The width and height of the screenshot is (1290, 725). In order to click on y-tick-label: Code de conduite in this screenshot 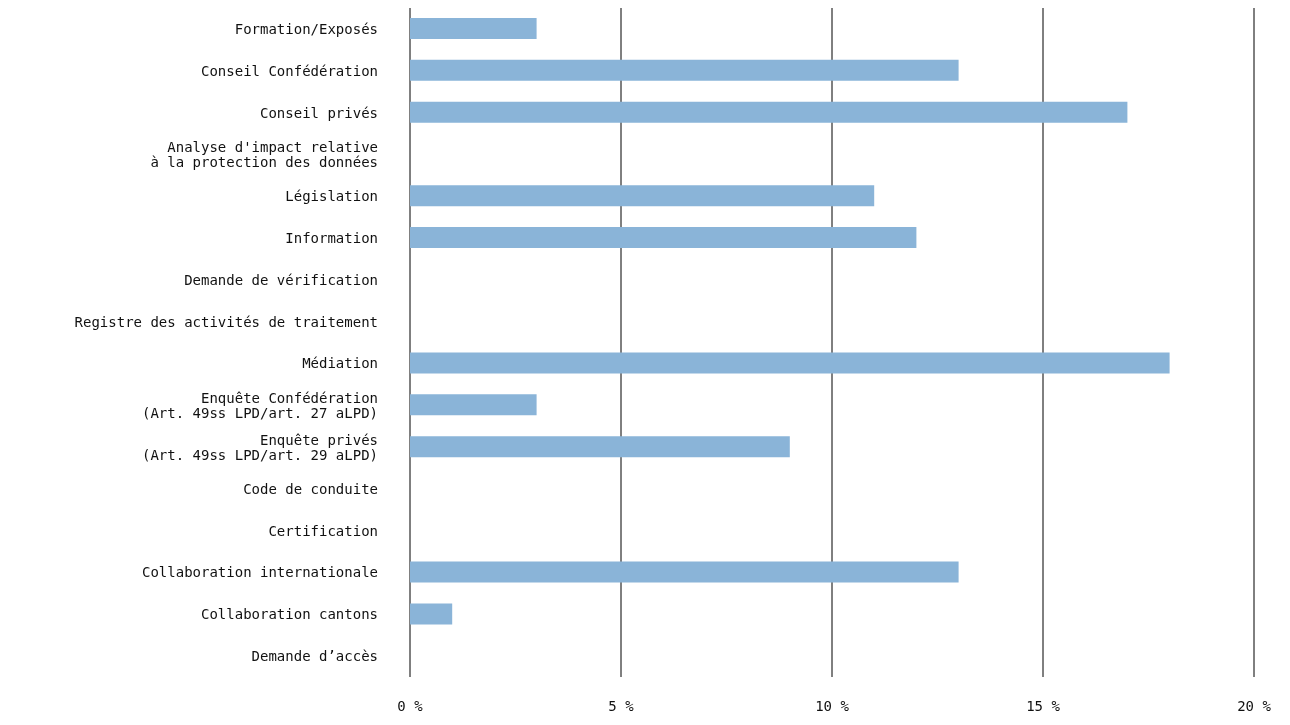, I will do `click(310, 488)`.